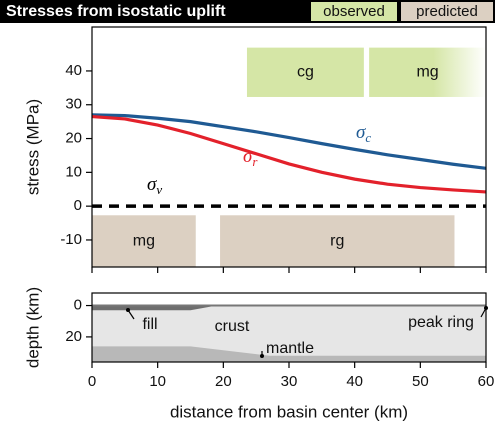  I want to click on series-subscript: v, so click(159, 189).